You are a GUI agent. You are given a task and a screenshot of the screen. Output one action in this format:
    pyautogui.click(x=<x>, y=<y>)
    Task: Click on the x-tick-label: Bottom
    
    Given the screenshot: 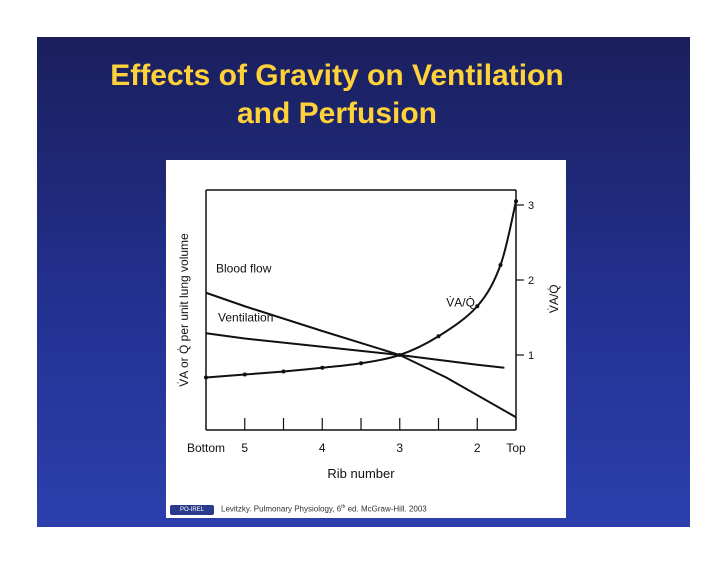 What is the action you would take?
    pyautogui.click(x=206, y=448)
    